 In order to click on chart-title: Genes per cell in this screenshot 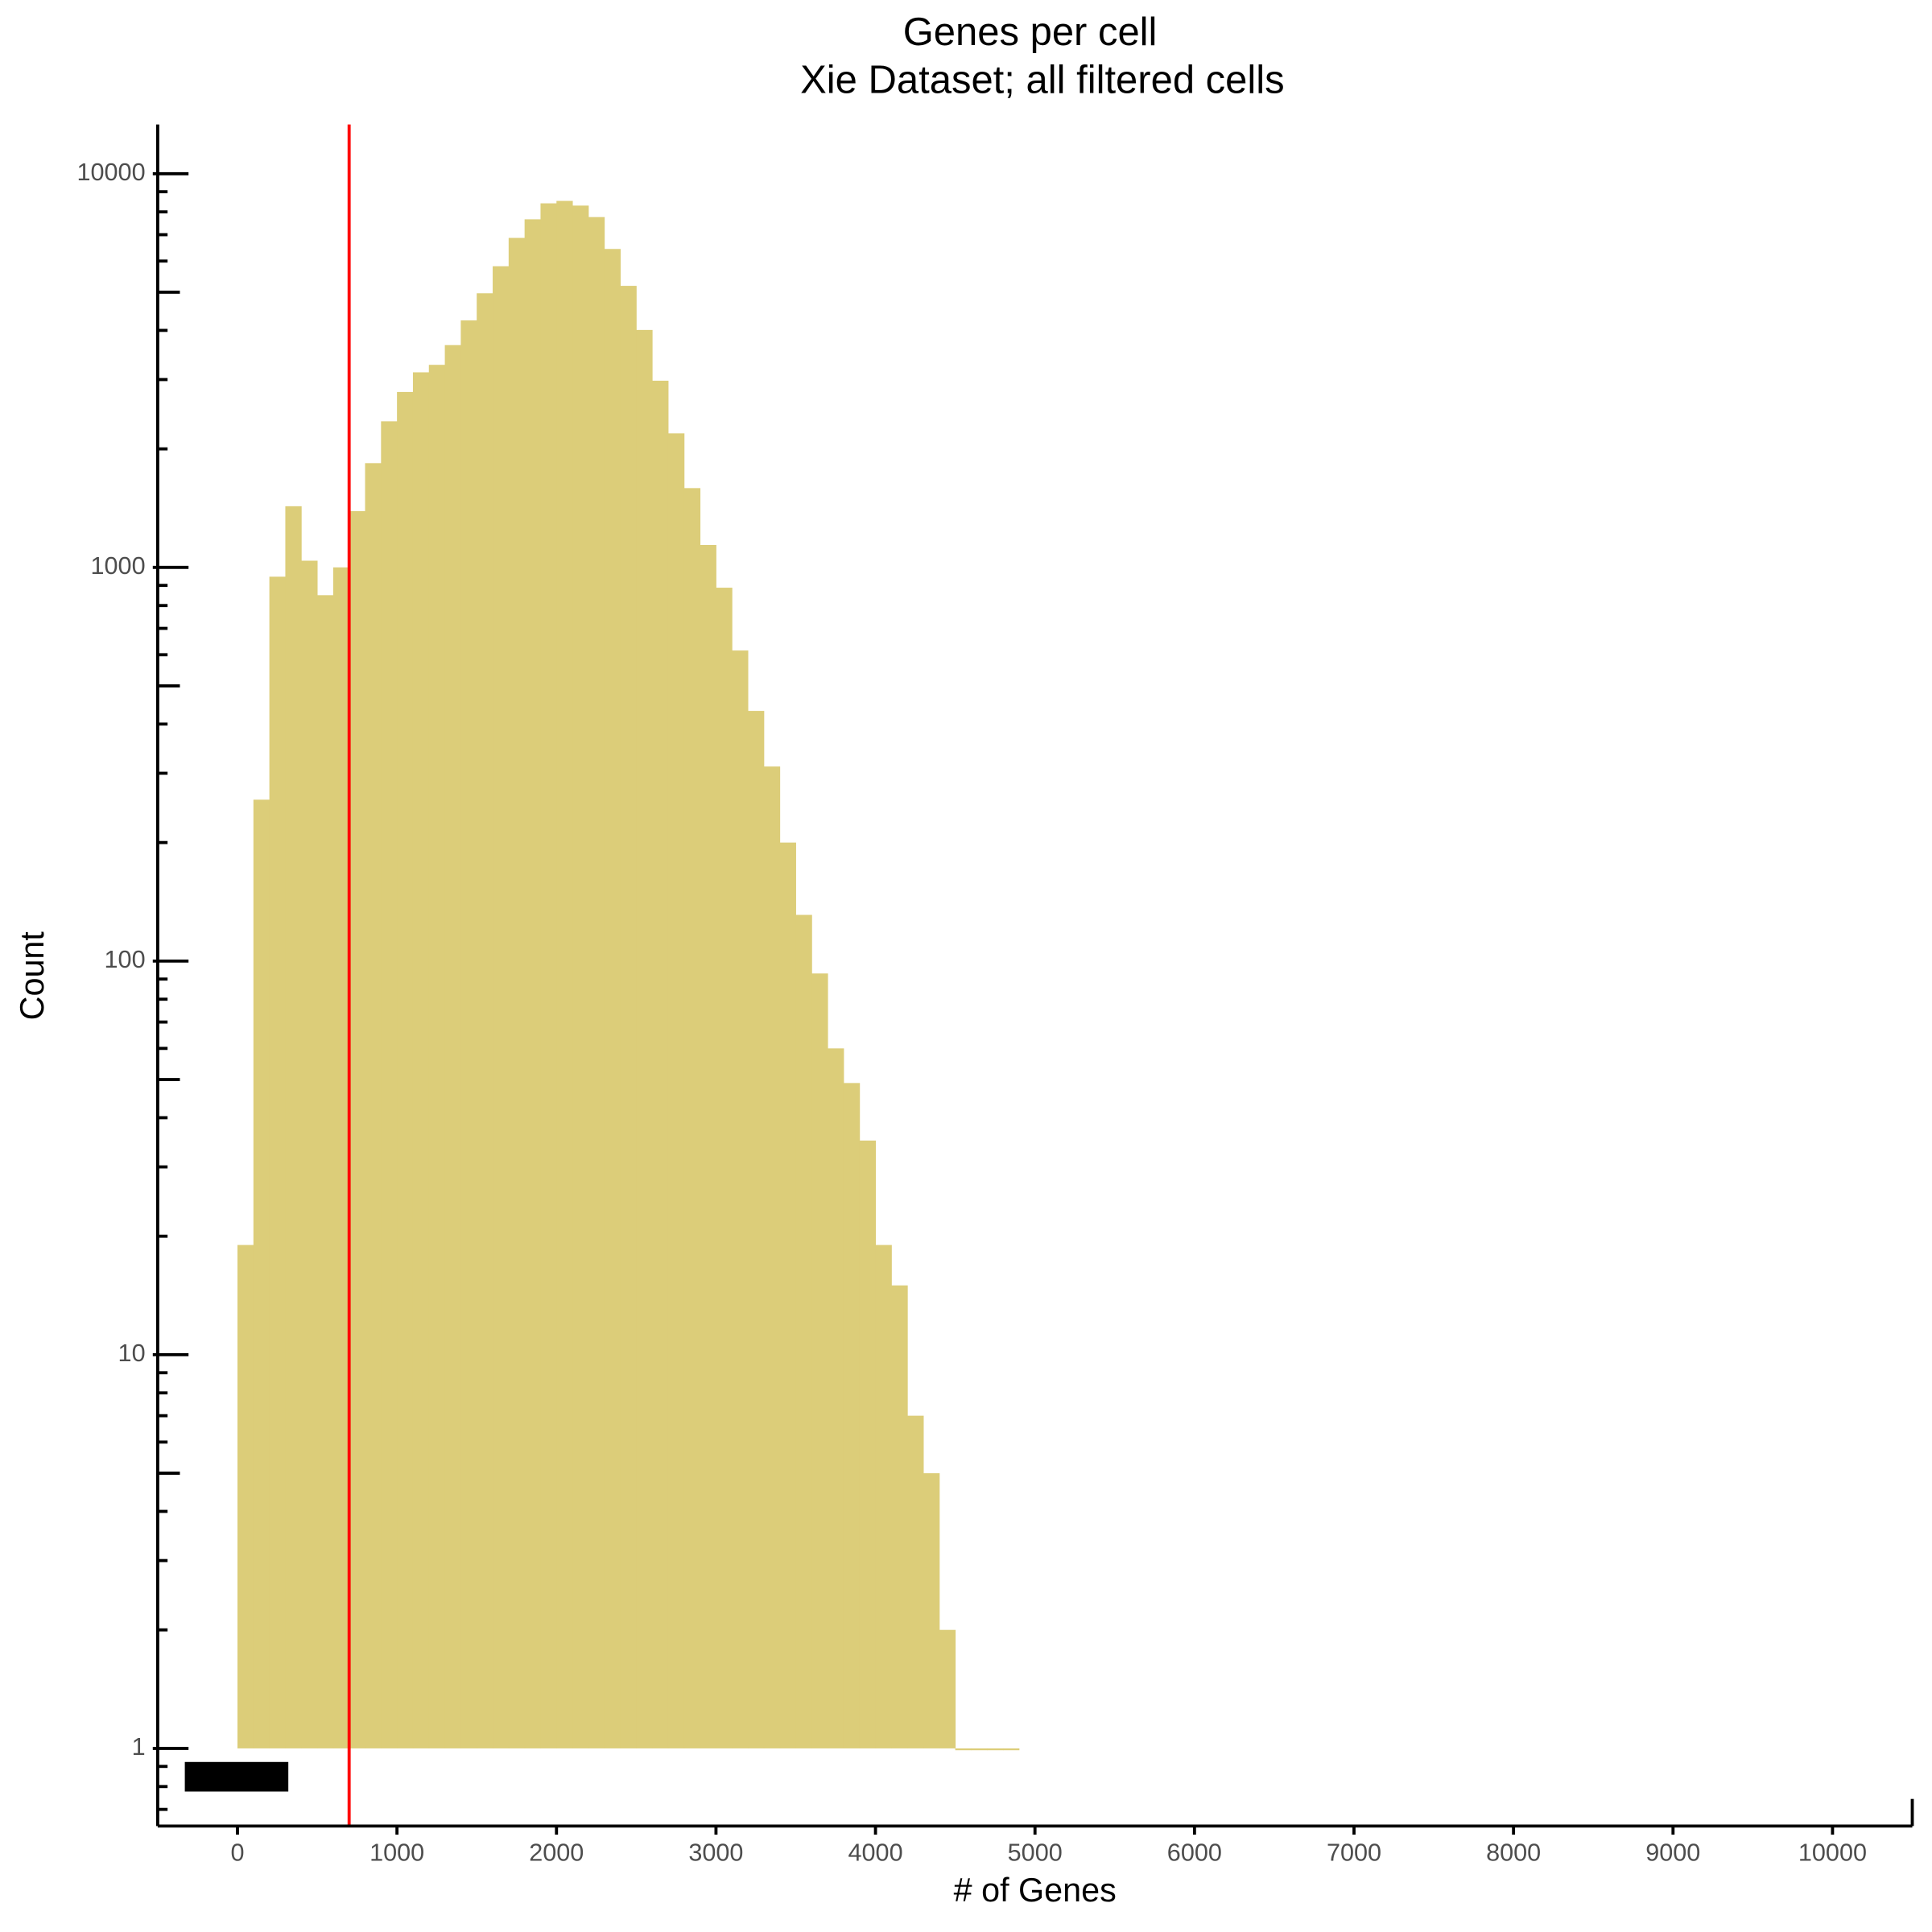, I will do `click(1030, 32)`.